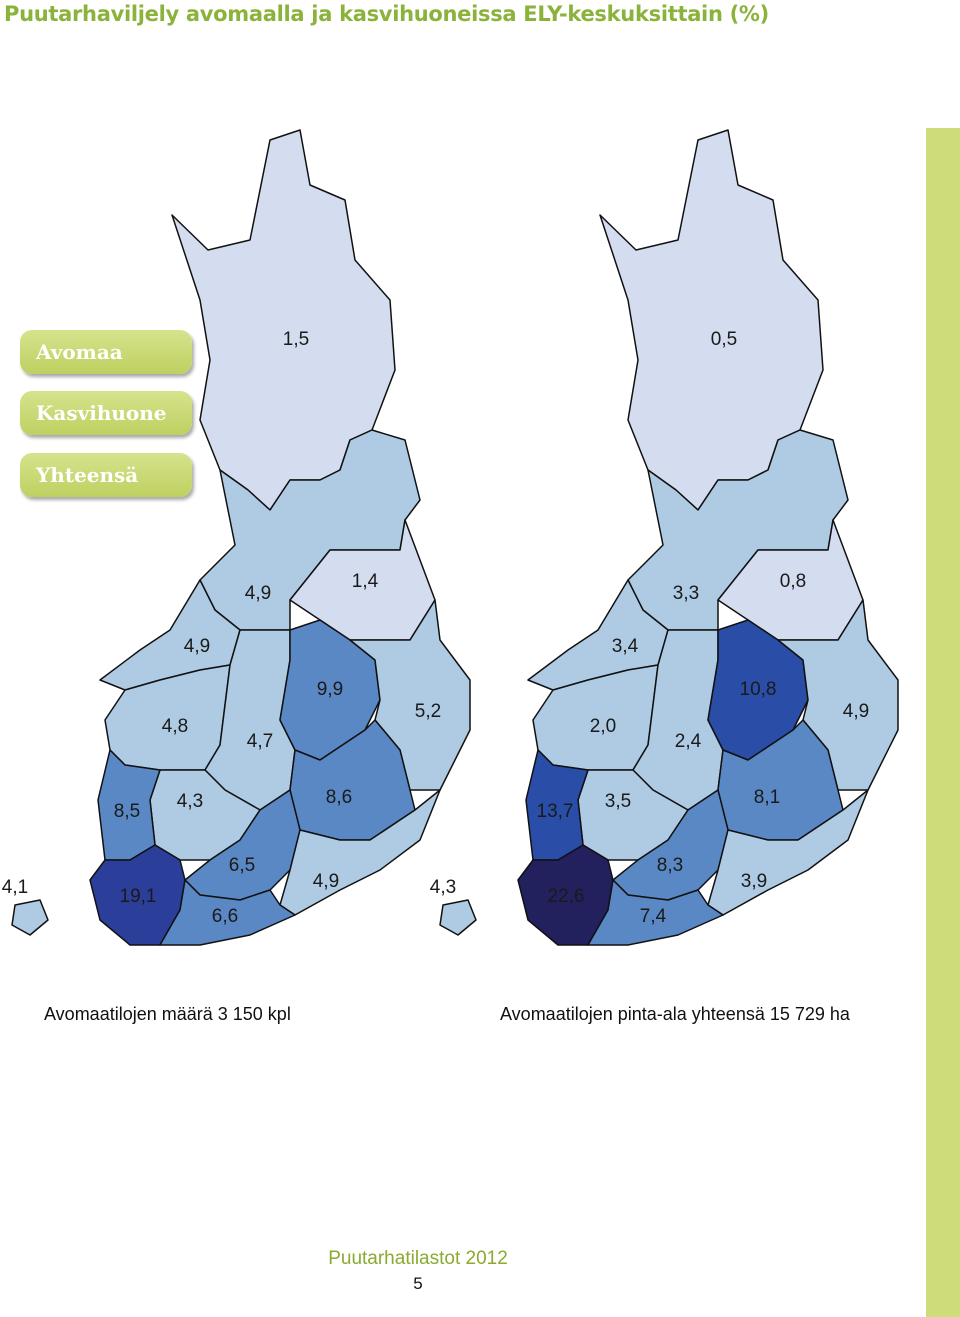 This screenshot has width=960, height=1317. What do you see at coordinates (106, 413) in the screenshot?
I see `tab: Kasvihuone` at bounding box center [106, 413].